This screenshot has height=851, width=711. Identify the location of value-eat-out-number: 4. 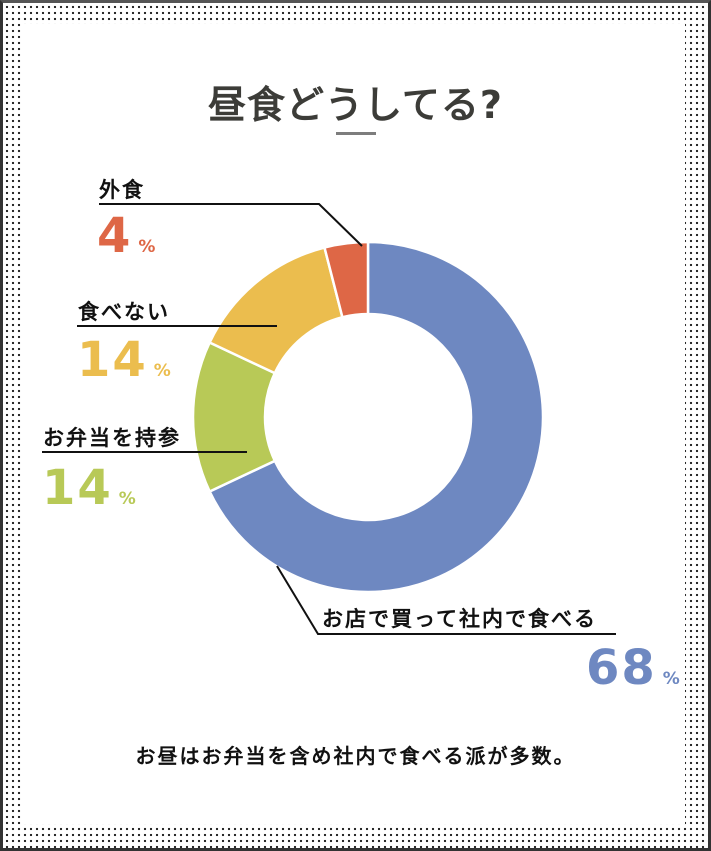
(115, 236).